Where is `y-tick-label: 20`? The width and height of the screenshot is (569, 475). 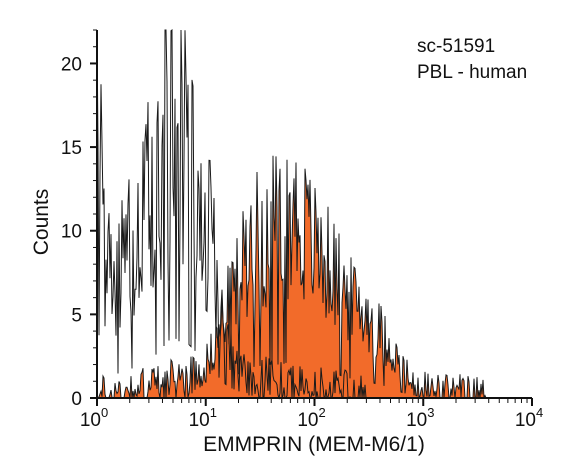
y-tick-label: 20 is located at coordinates (71, 64).